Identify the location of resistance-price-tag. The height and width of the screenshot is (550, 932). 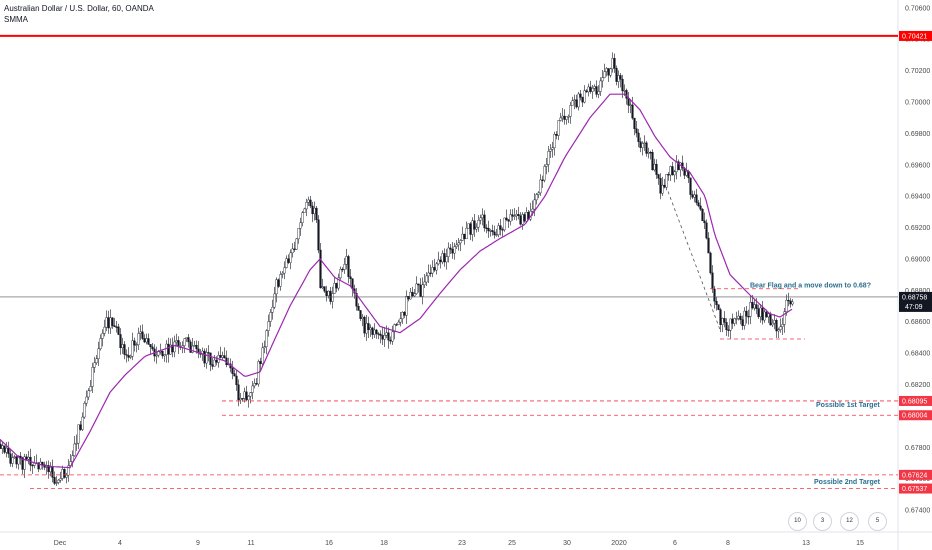
(915, 35).